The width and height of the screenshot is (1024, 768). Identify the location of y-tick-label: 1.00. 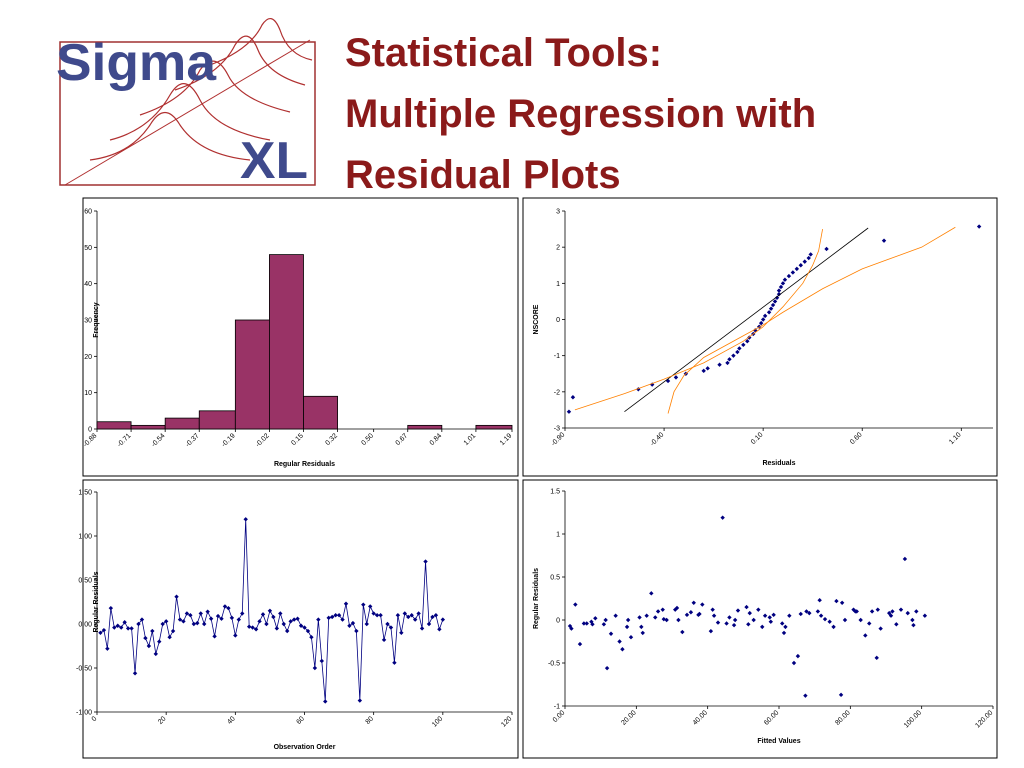
(85, 537).